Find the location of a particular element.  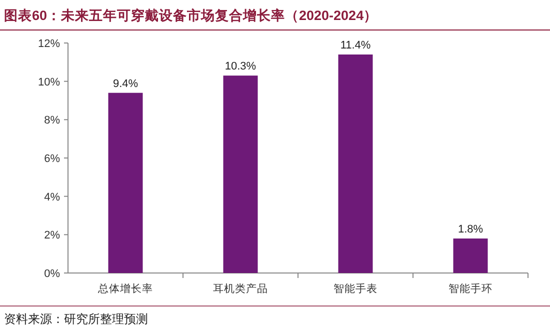

y-tick-label: 12% is located at coordinates (49, 44).